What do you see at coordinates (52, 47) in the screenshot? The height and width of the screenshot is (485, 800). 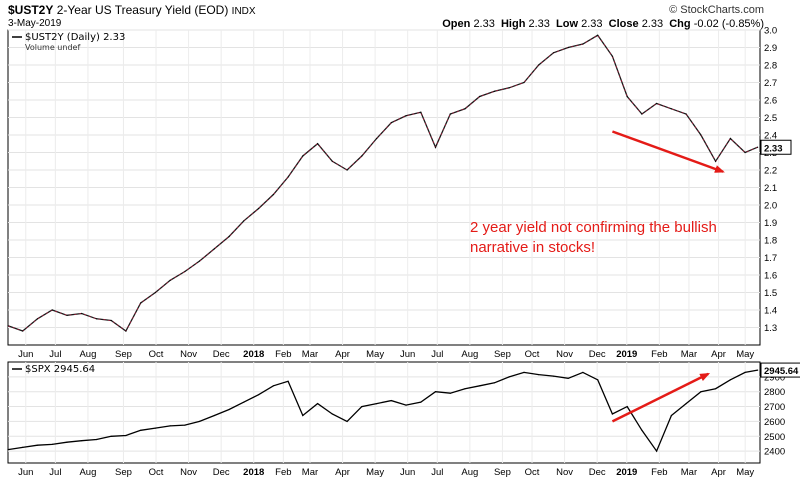 I see `volume-label: Volume undef` at bounding box center [52, 47].